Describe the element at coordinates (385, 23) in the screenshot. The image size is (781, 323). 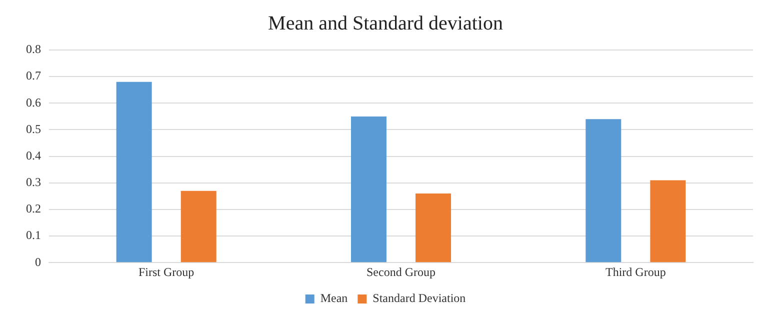
I see `chart-title: Mean and Standard deviation` at that location.